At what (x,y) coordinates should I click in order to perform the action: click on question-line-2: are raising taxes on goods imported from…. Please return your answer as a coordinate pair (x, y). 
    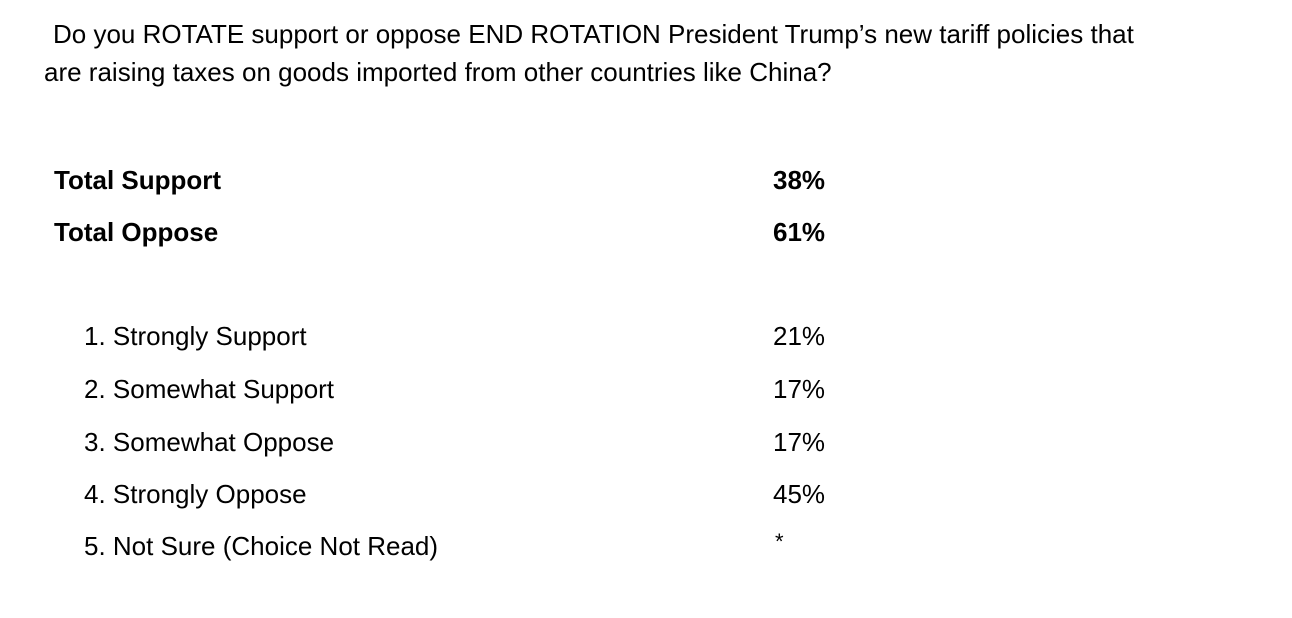
    Looking at the image, I should click on (438, 72).